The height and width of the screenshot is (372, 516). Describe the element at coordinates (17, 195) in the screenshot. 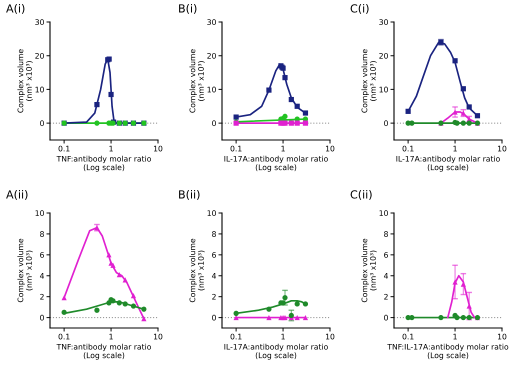

I see `chart-title: A(ii)` at that location.